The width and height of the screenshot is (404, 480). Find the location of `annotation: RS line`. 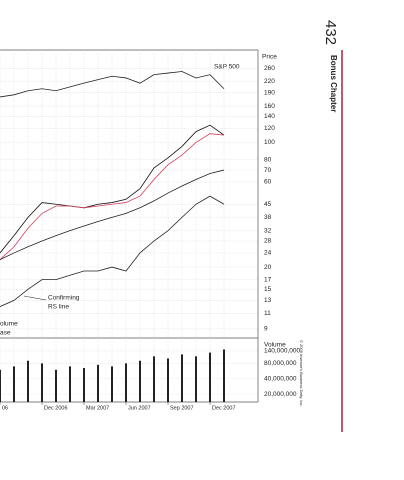

annotation: RS line is located at coordinates (58, 307).